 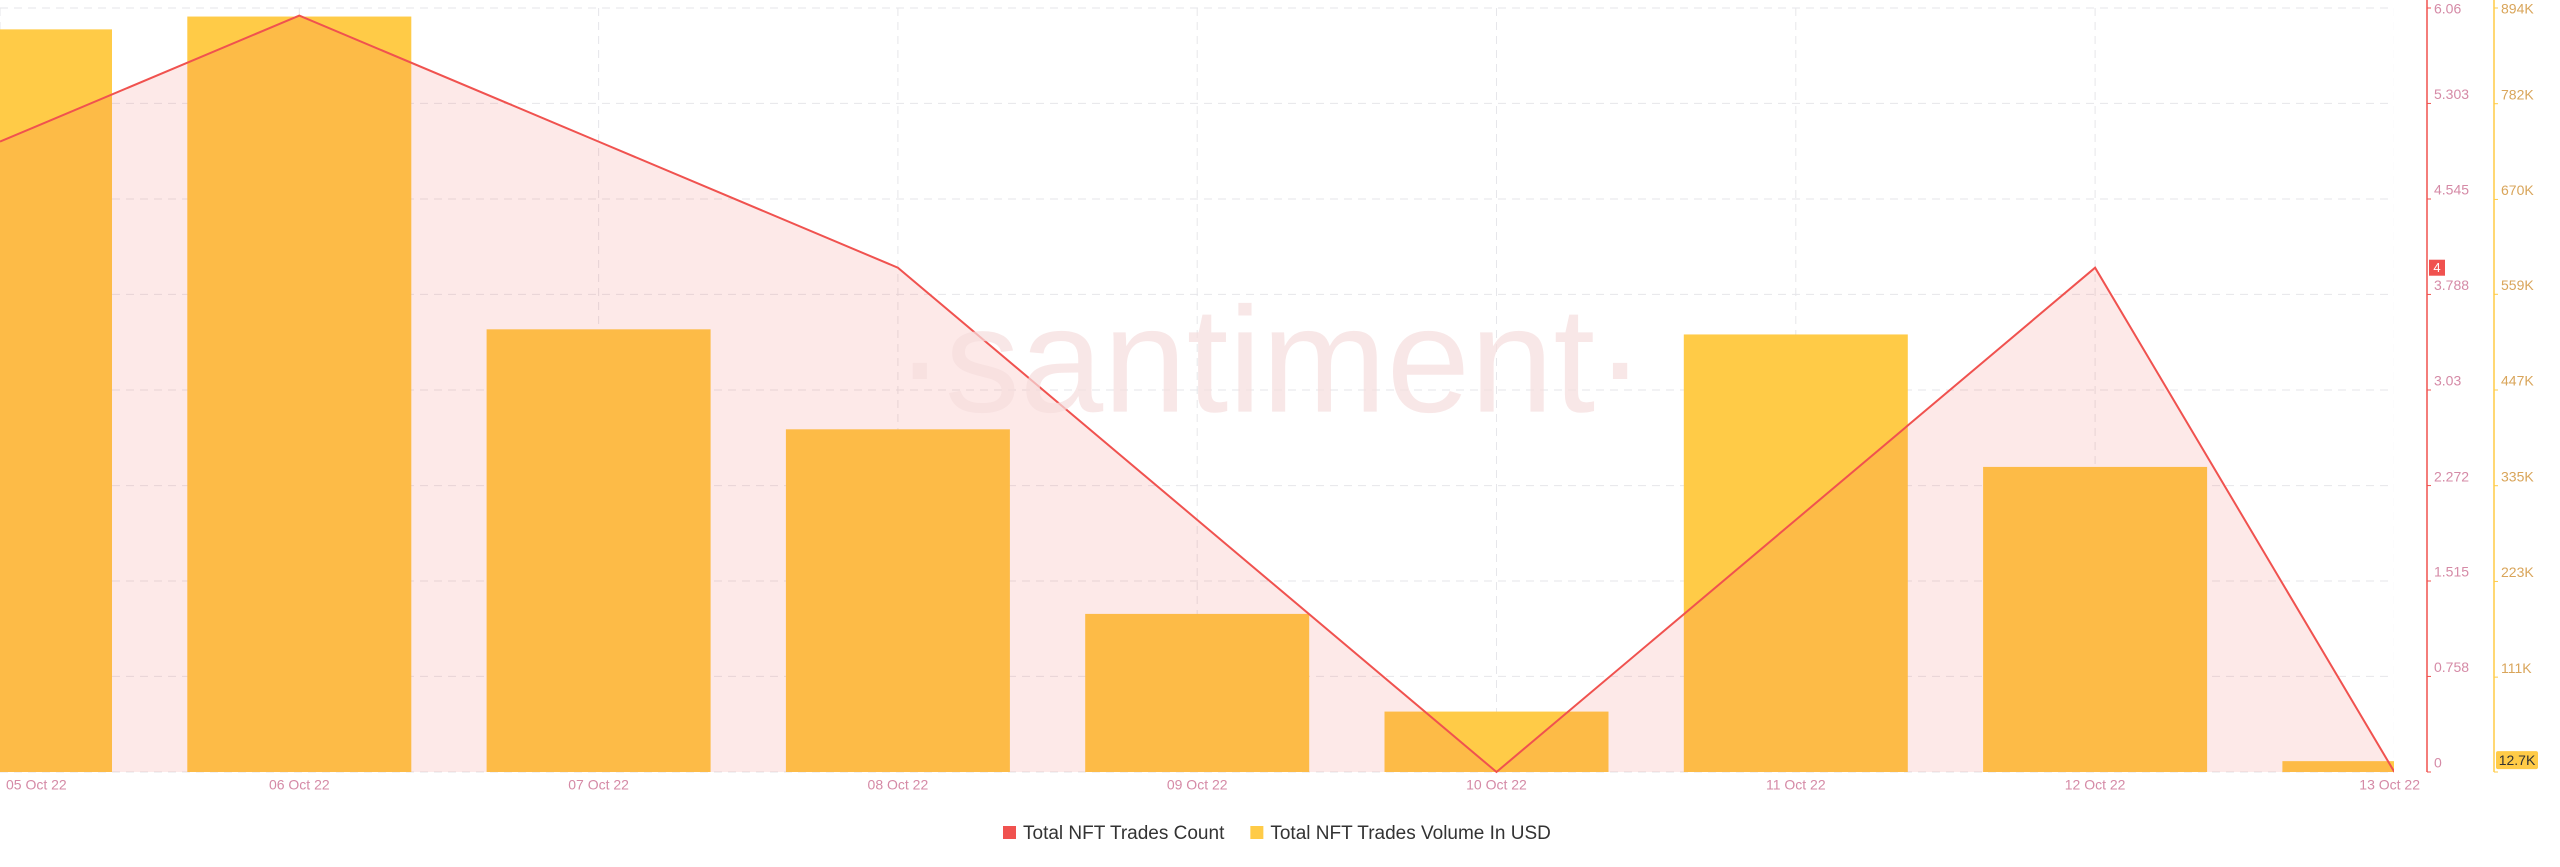 I want to click on legend-label: Total NFT Trades Count, so click(x=1124, y=833).